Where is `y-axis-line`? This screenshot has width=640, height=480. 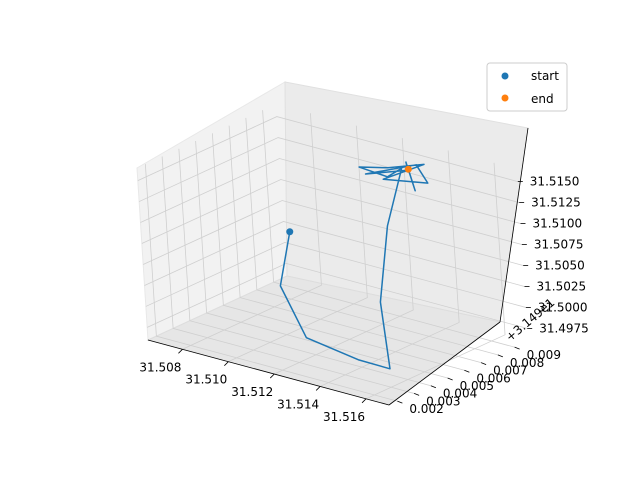 y-axis-line is located at coordinates (444, 363).